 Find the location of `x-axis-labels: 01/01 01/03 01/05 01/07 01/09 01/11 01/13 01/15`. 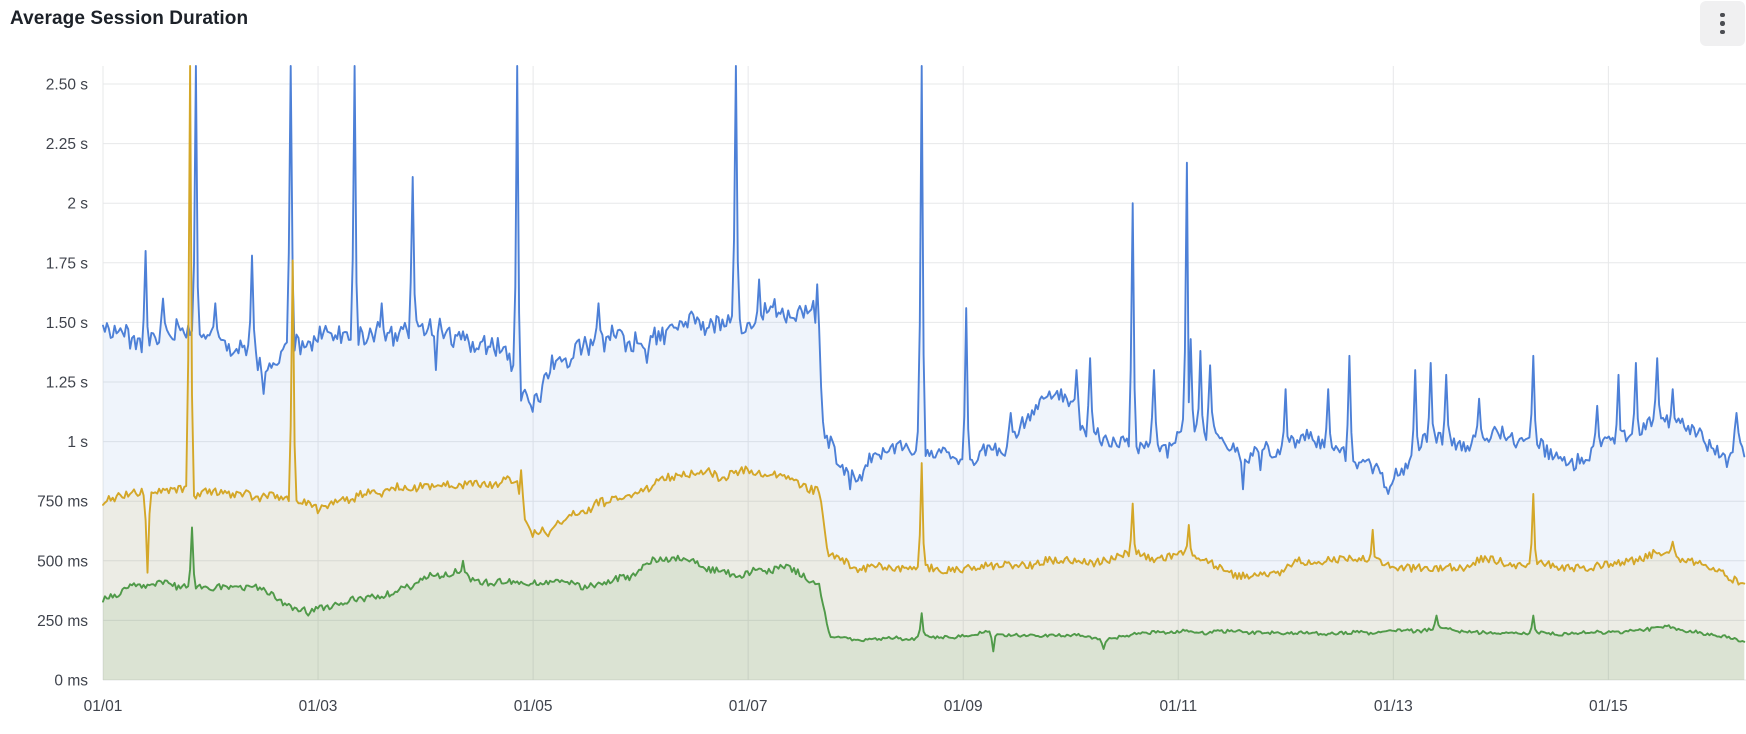

x-axis-labels: 01/01 01/03 01/05 01/07 01/09 01/11 01/13 01/15 is located at coordinates (856, 706).